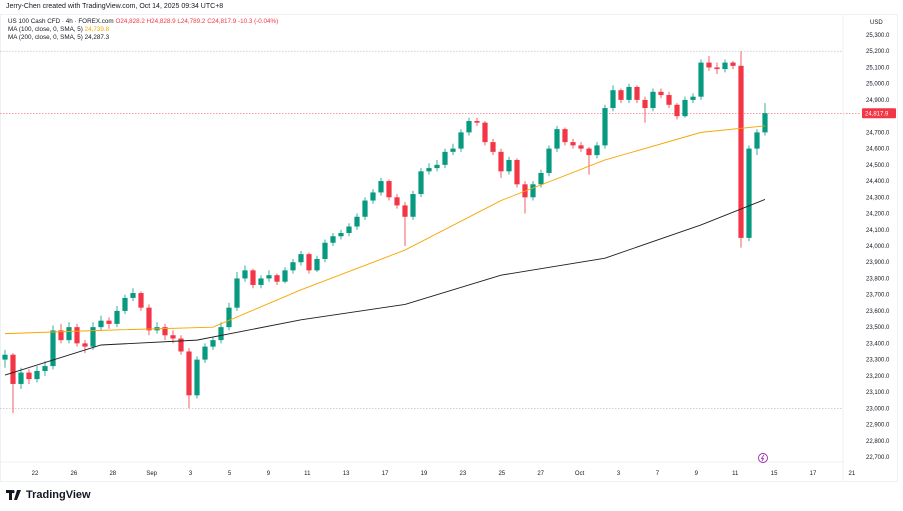 This screenshot has height=511, width=903. What do you see at coordinates (878, 409) in the screenshot?
I see `price-tick-label: 23,000.0` at bounding box center [878, 409].